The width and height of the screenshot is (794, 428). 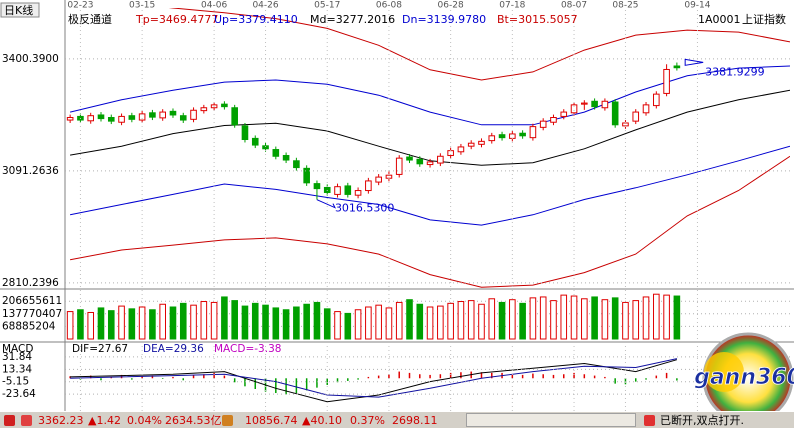 I want to click on band-line, so click(x=479, y=44).